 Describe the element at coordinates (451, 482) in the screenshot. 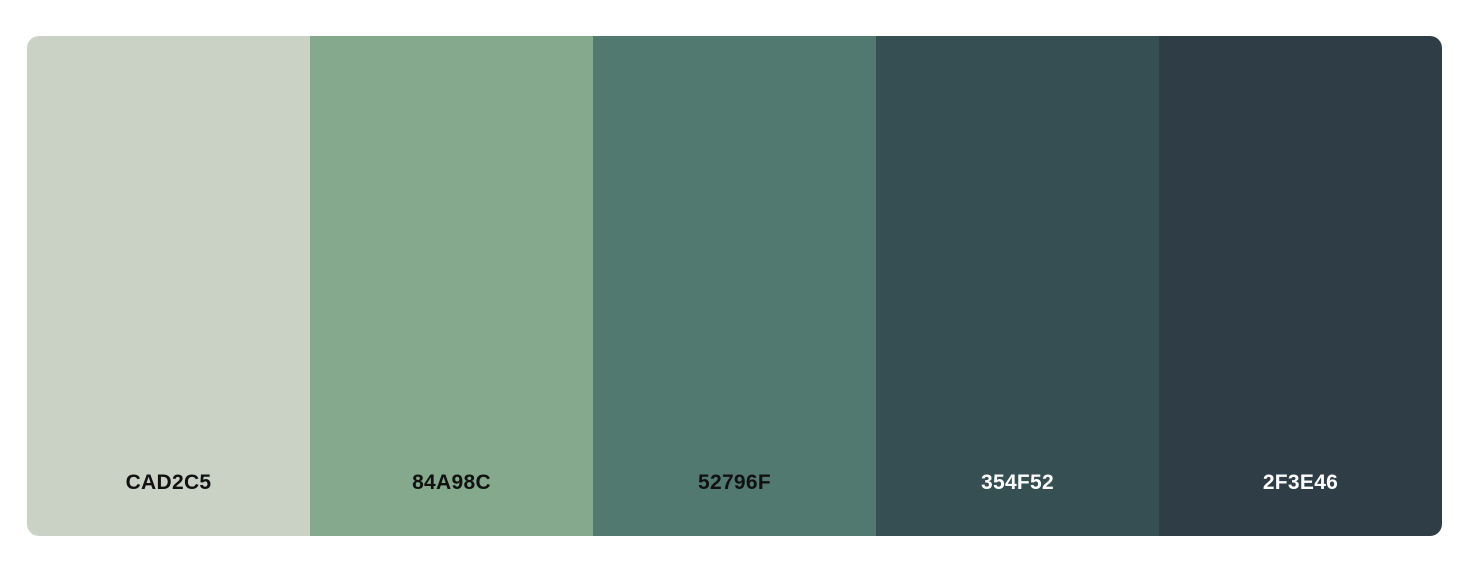

I see `swatch-hex-label: 84A98C` at that location.